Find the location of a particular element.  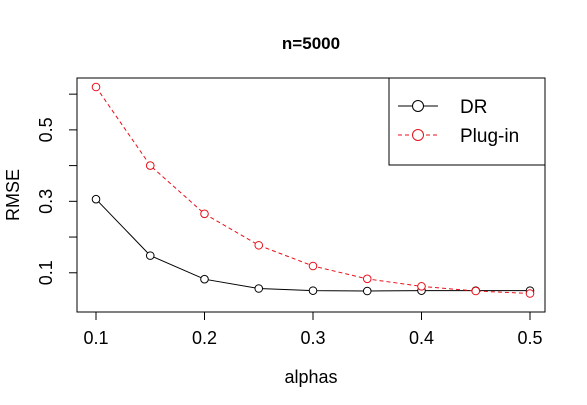

legend-box is located at coordinates (467, 121).